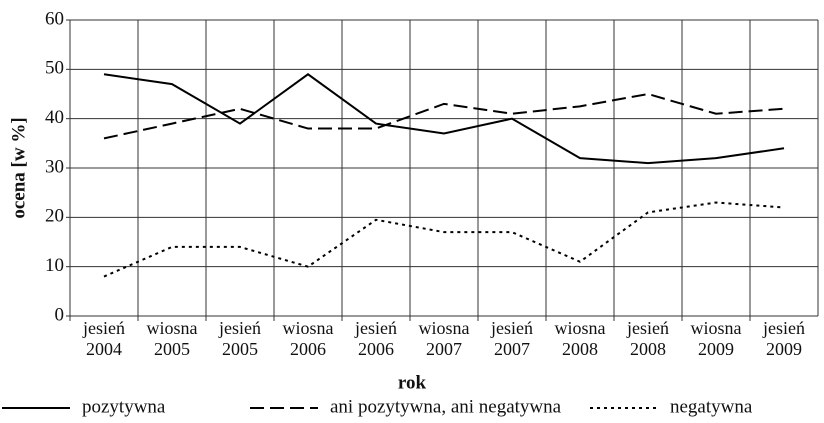  I want to click on y-tick-label: 0, so click(60, 314).